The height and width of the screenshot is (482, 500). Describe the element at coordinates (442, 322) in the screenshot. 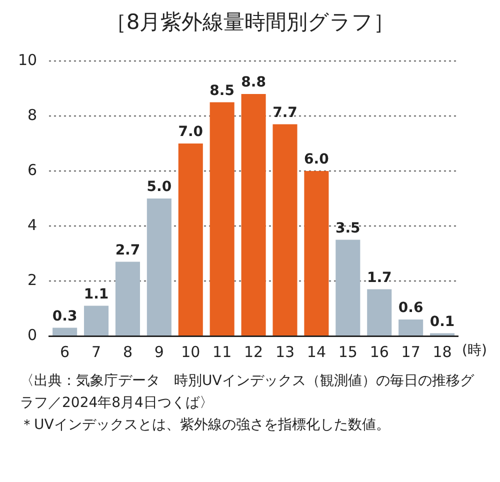

I see `data-label: 0.1` at that location.